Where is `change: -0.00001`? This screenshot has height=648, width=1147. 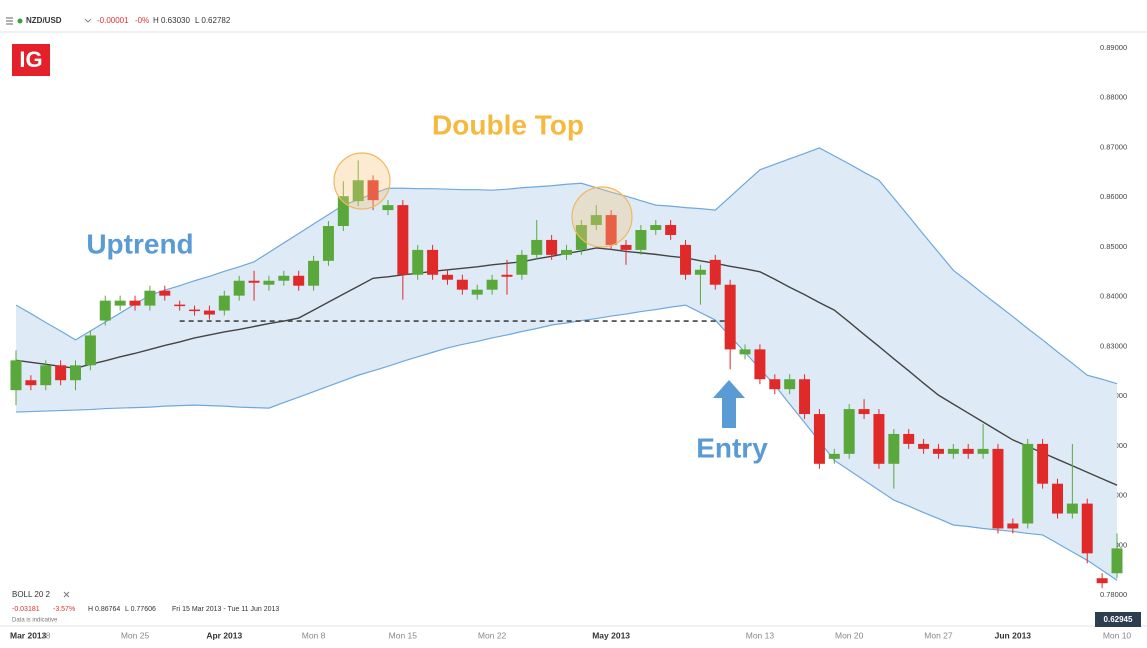 change: -0.00001 is located at coordinates (113, 20).